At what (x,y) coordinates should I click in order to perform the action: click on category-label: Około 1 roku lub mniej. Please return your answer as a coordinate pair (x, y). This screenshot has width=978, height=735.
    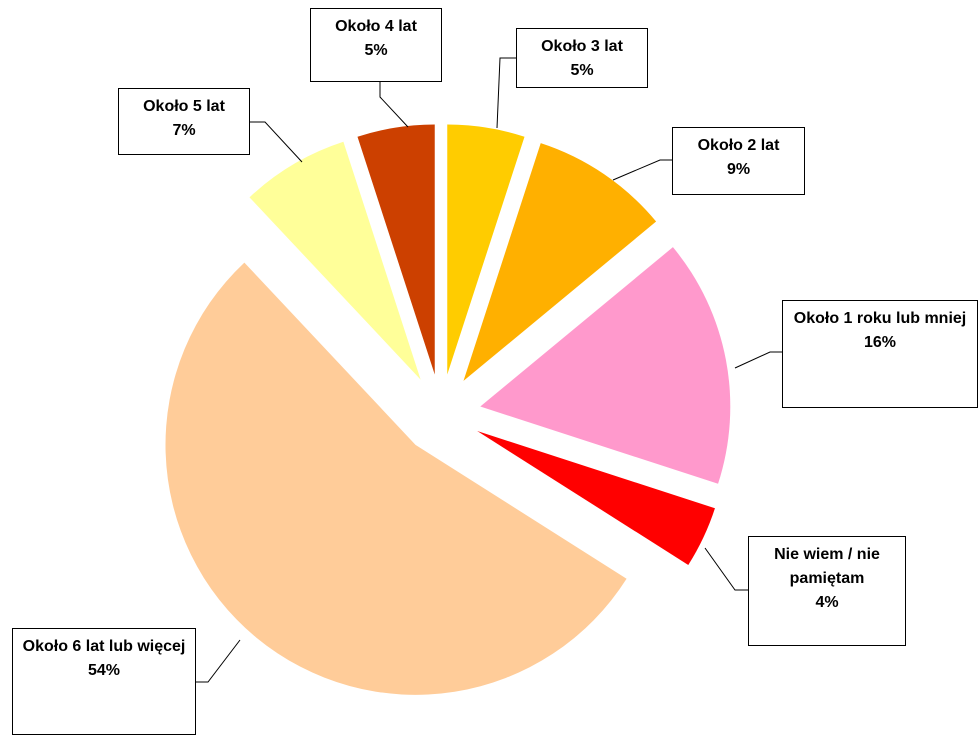
    Looking at the image, I should click on (880, 318).